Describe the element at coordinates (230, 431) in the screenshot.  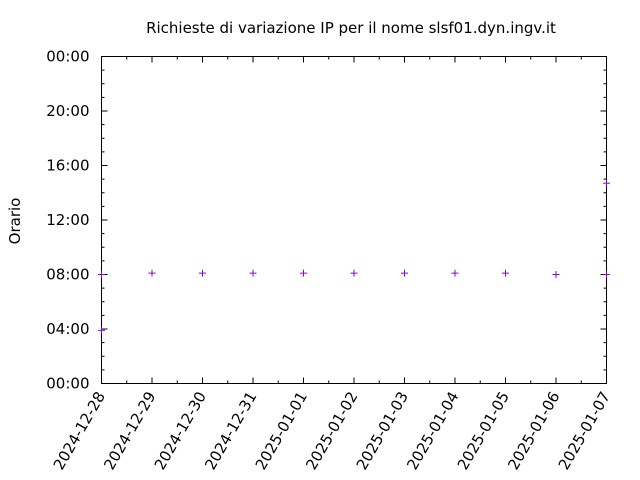
I see `x-tick-label: 2024-12-31` at that location.